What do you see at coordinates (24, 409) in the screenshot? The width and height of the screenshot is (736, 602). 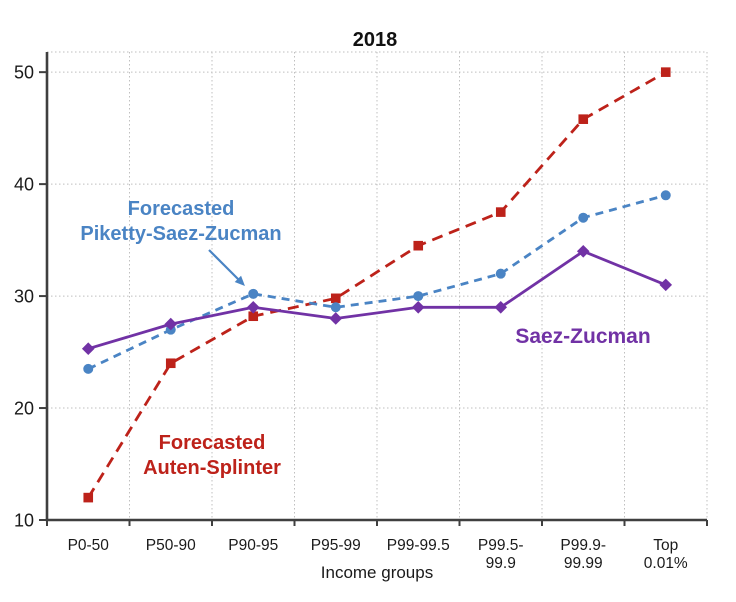 I see `y-tick-label: 20` at bounding box center [24, 409].